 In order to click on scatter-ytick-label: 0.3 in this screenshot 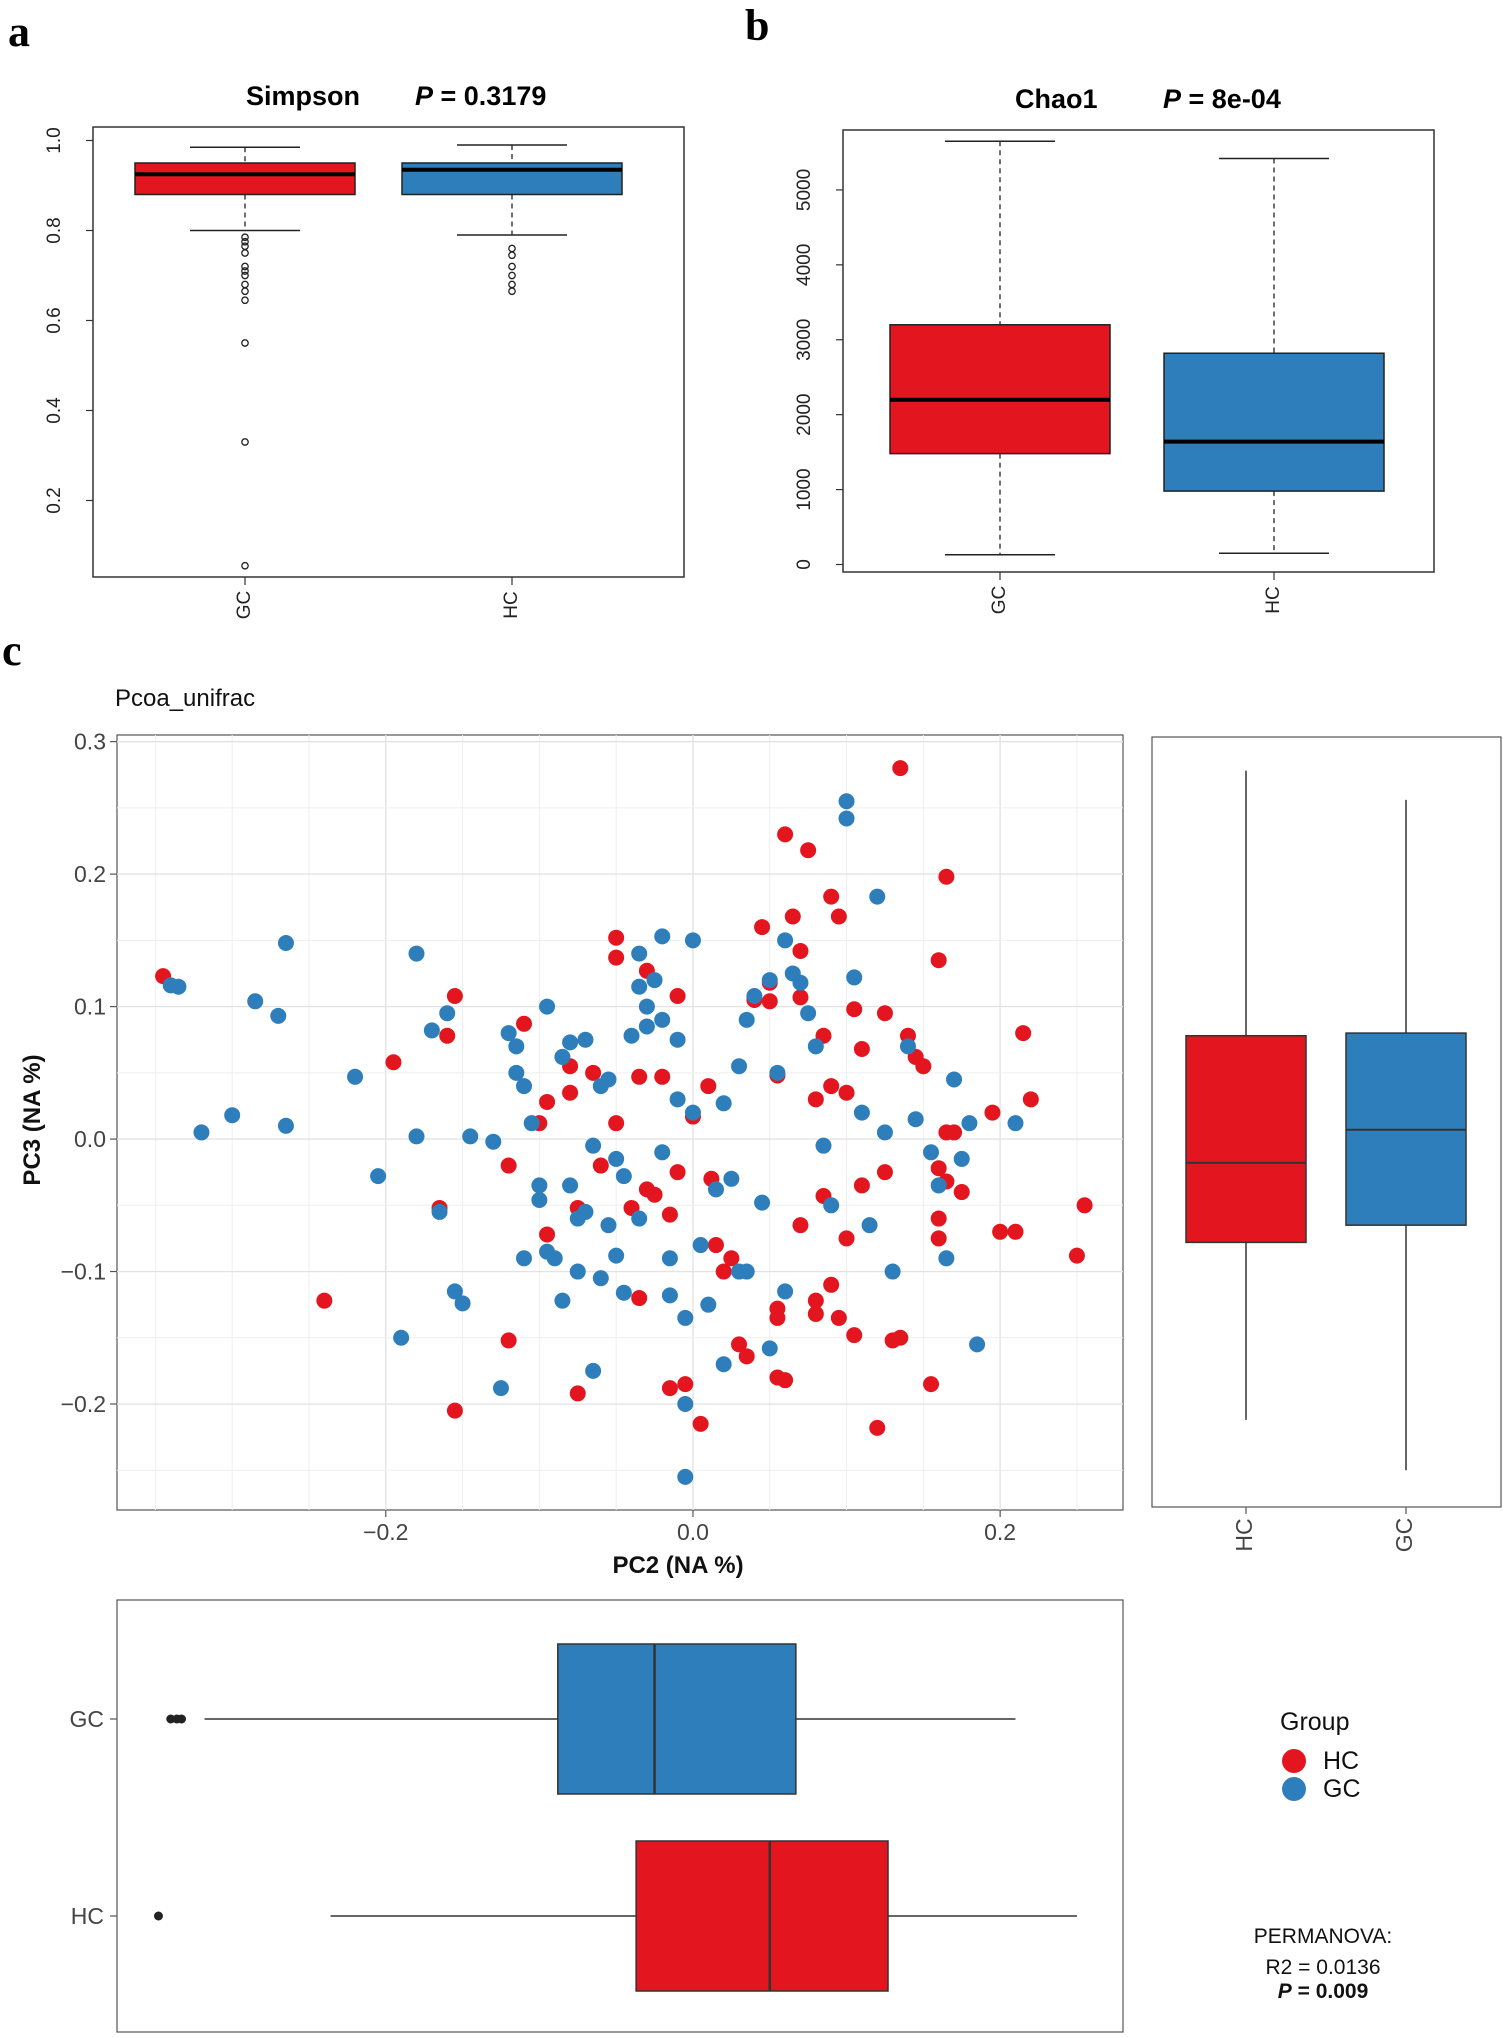, I will do `click(90, 742)`.